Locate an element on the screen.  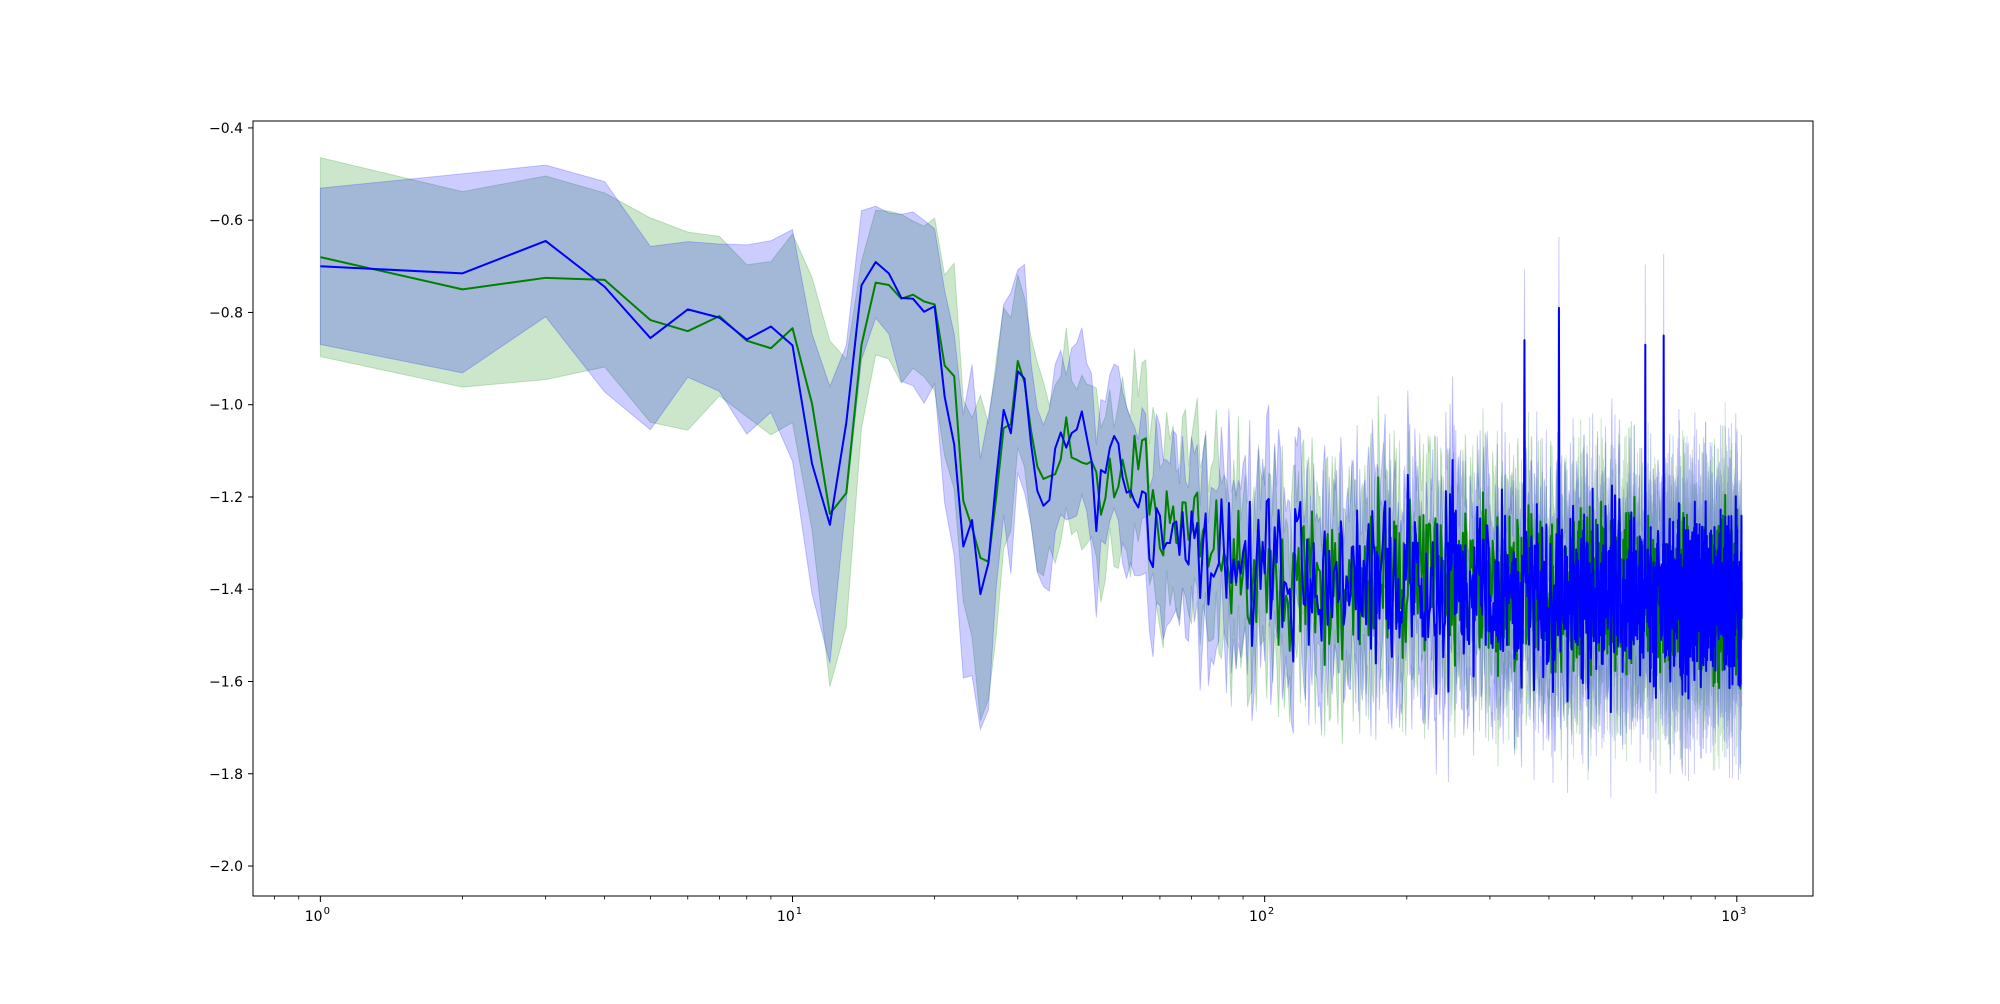
x-tick-label: 10⁰ is located at coordinates (317, 915).